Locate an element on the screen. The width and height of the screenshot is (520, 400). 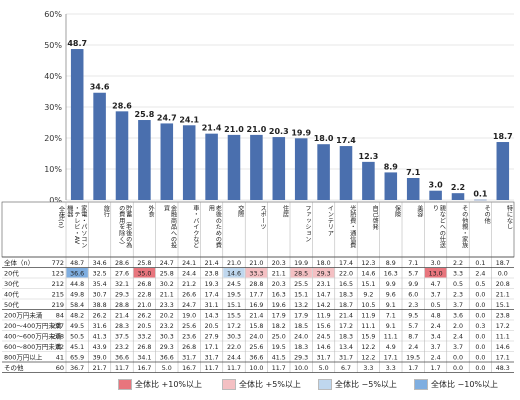
table-cell: 12.3 is located at coordinates (368, 263).